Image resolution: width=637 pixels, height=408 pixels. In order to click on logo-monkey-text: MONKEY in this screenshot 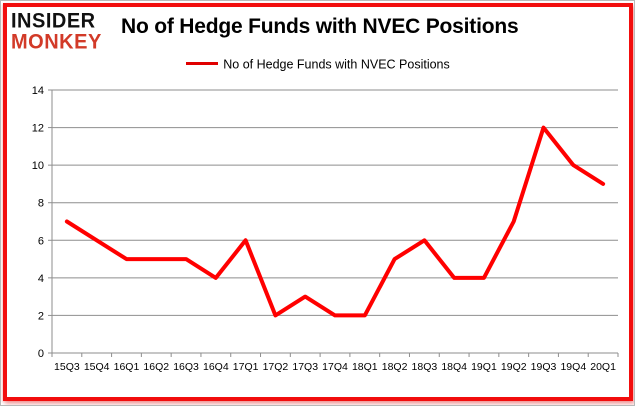, I will do `click(56, 41)`.